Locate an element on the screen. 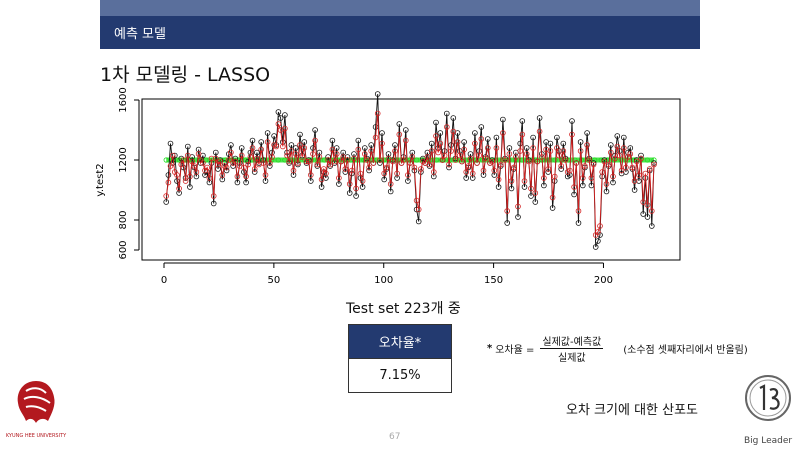 This screenshot has width=800, height=450. slide-title: 1차 모델링 - LASSO is located at coordinates (185, 75).